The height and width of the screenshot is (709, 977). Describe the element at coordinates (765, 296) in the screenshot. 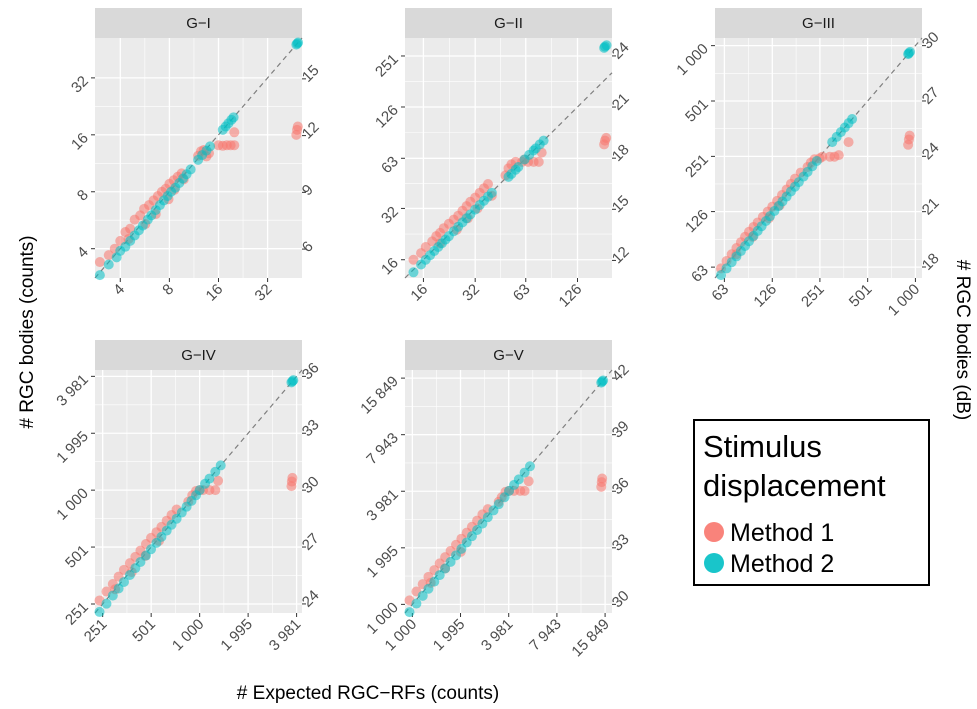

I see `x-tick-label: 126` at that location.